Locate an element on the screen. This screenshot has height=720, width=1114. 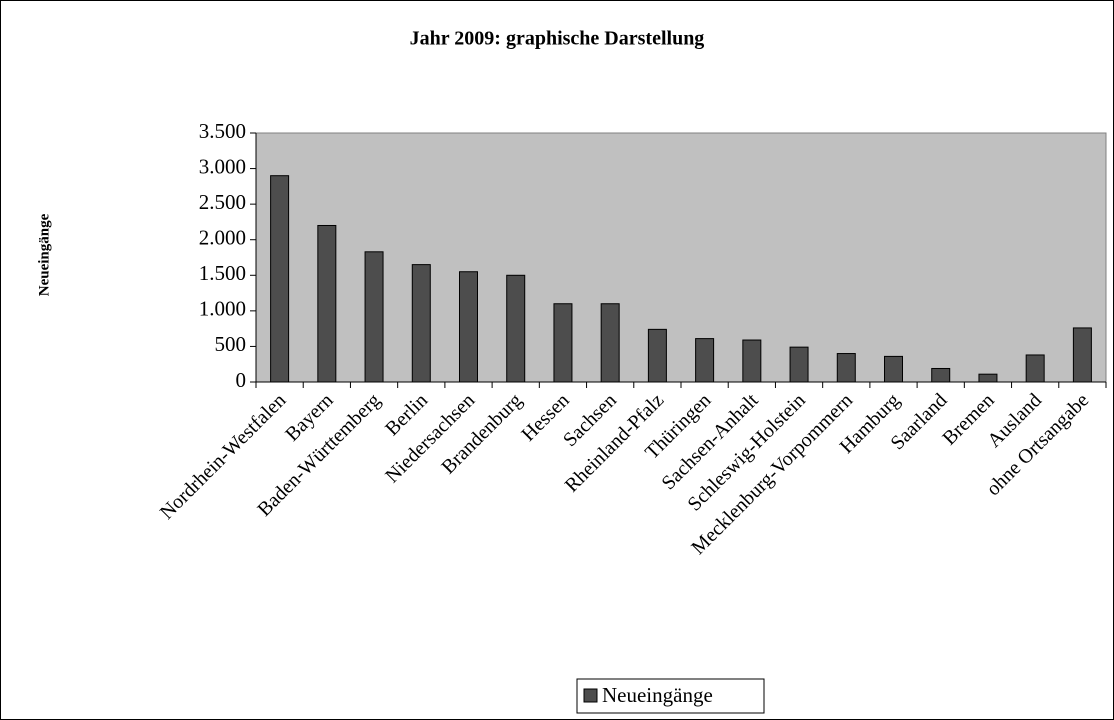
y-tick-label: 1.500 is located at coordinates (222, 273).